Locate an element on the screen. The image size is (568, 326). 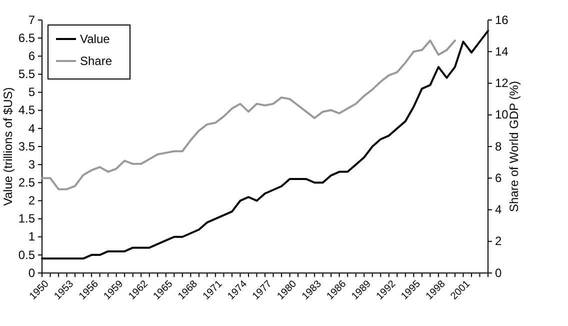
y-tick-label: 4 is located at coordinates (32, 128).